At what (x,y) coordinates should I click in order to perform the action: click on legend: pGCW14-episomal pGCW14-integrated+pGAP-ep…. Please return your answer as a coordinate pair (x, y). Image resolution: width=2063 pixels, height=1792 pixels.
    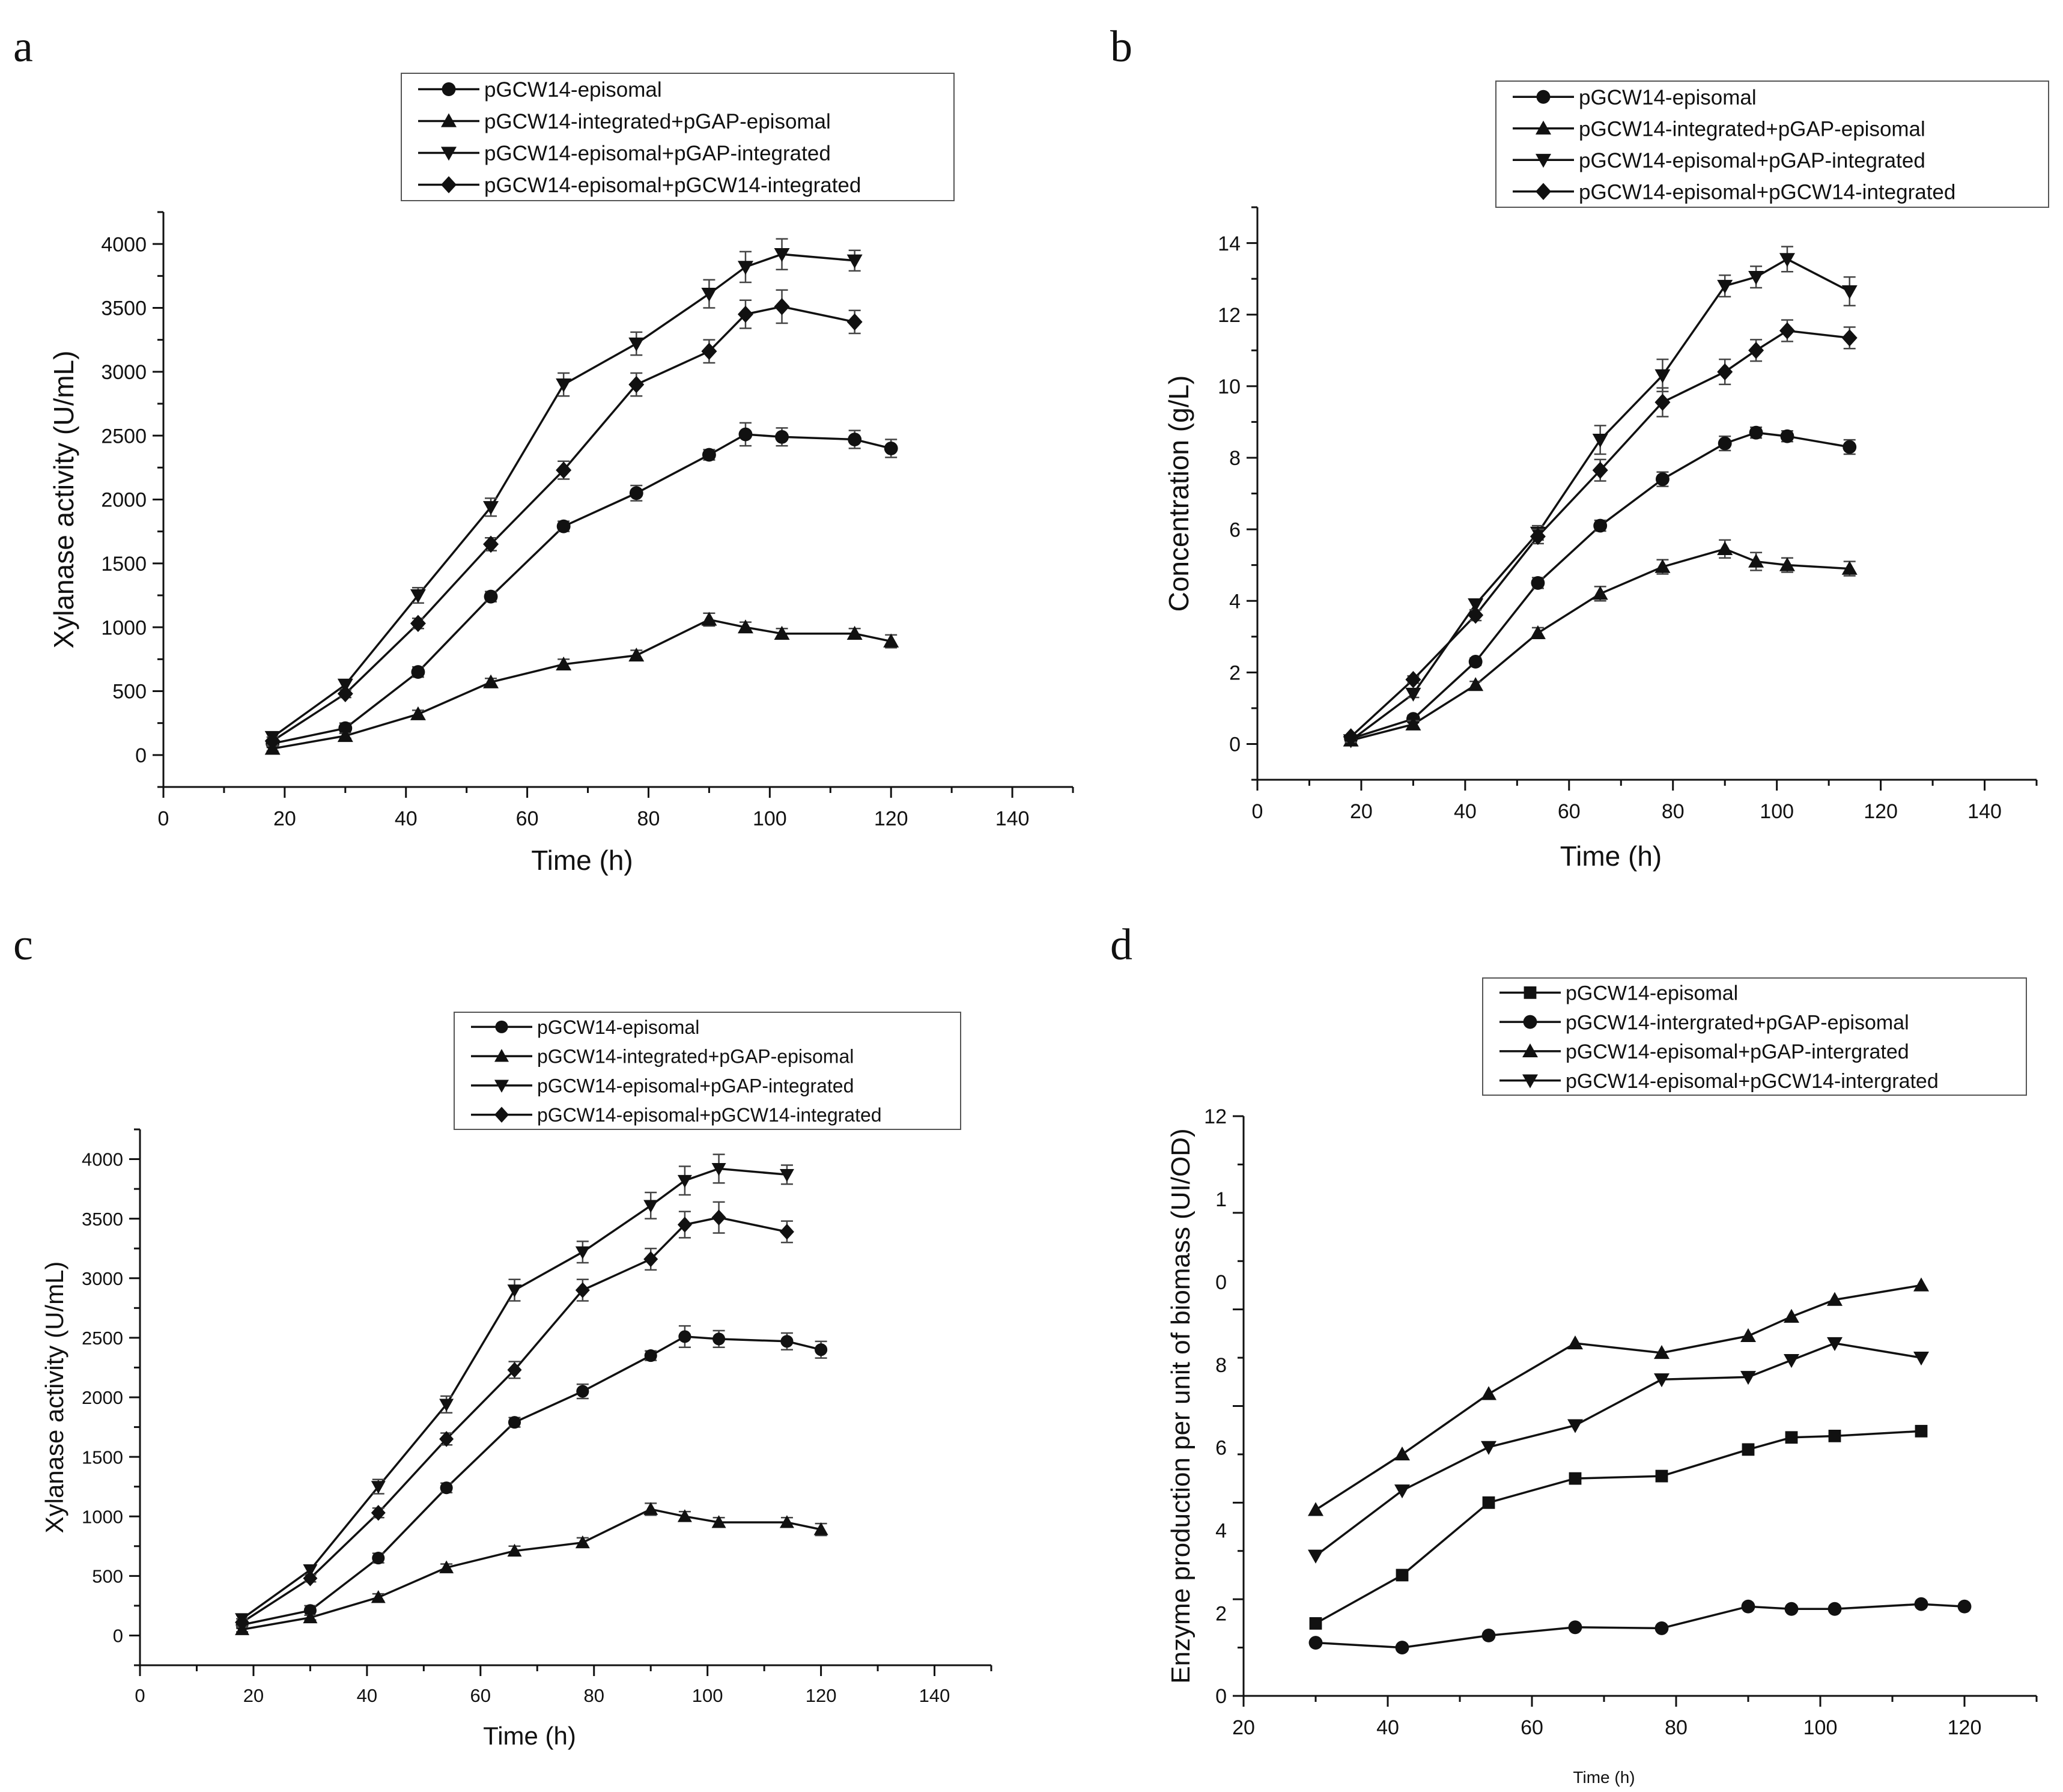
    Looking at the image, I should click on (1772, 144).